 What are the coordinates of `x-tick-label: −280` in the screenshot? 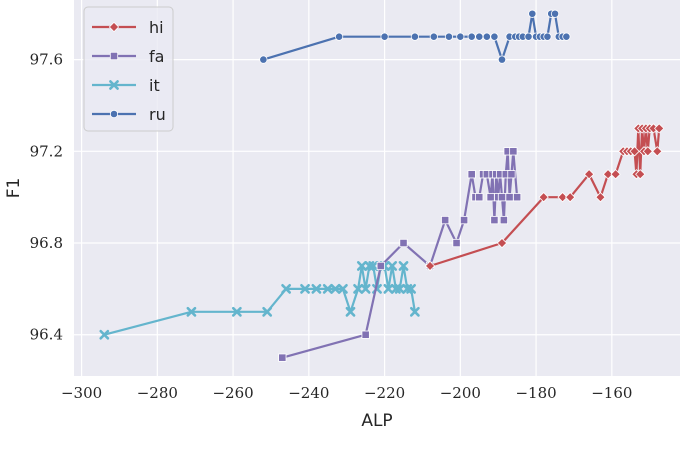 It's located at (157, 393).